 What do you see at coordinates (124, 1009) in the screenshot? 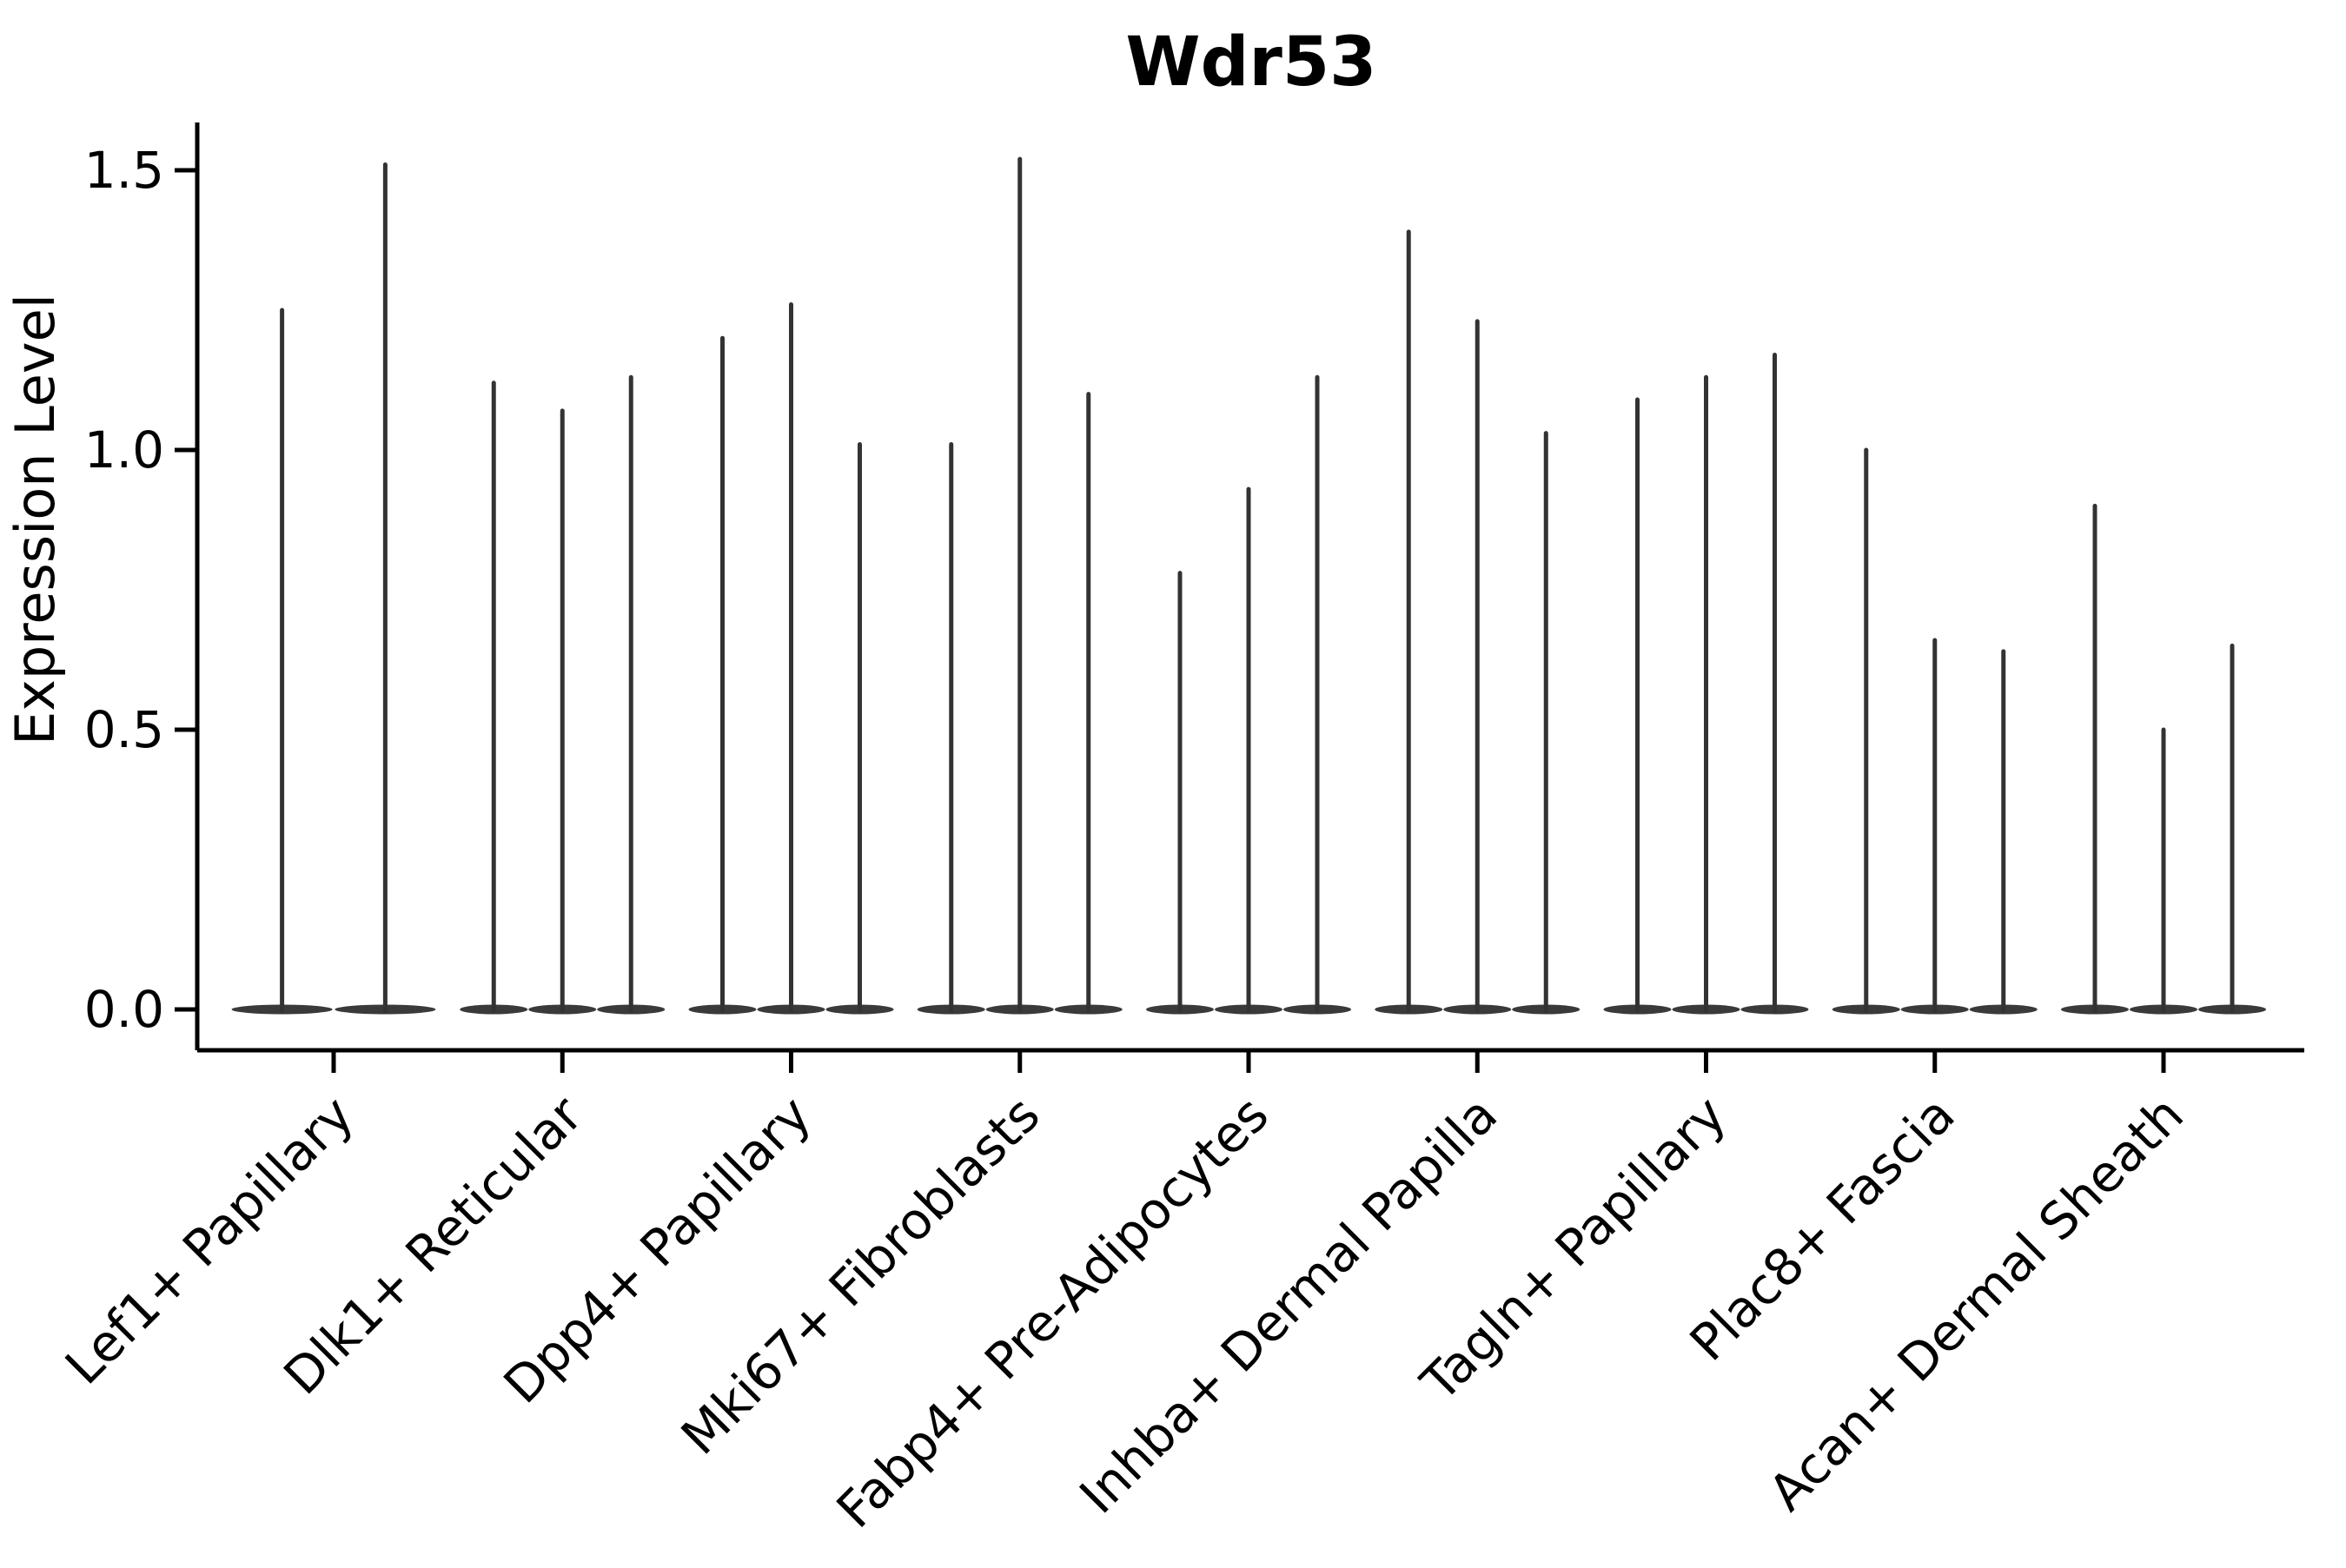
I see `y-tick-label: 0.0` at bounding box center [124, 1009].